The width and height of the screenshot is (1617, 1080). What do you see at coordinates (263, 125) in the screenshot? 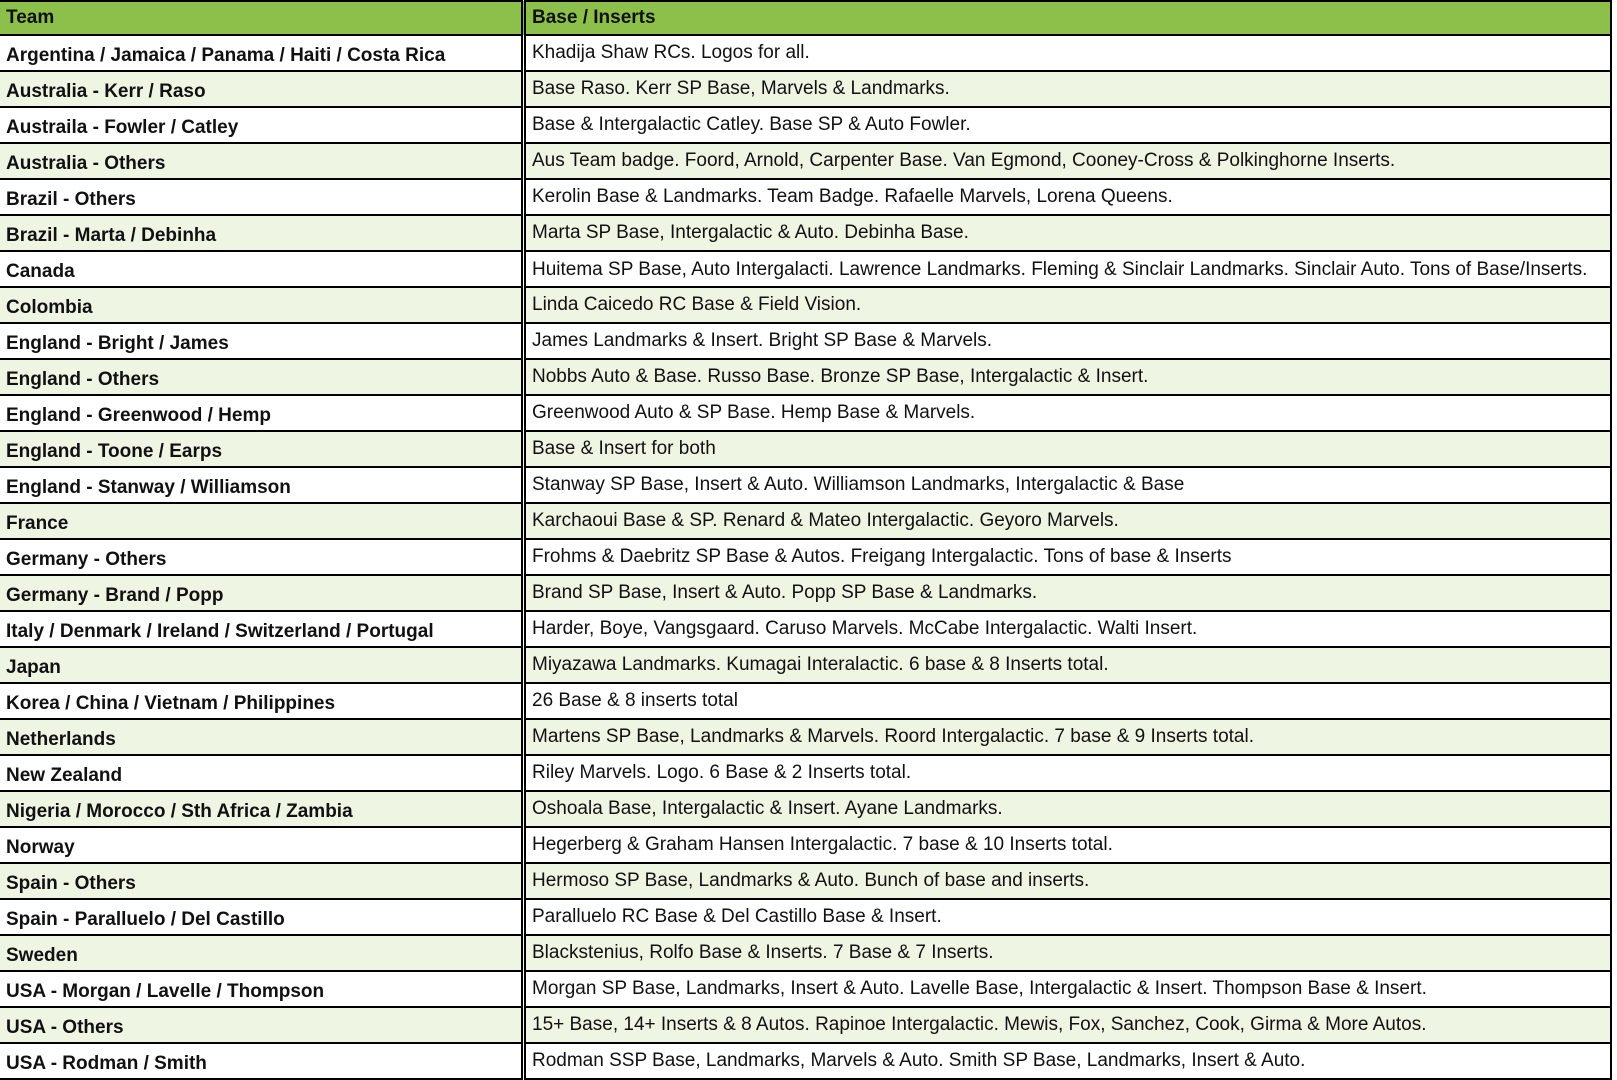
I see `team-cell: Austraila - Fowler / Catley` at bounding box center [263, 125].